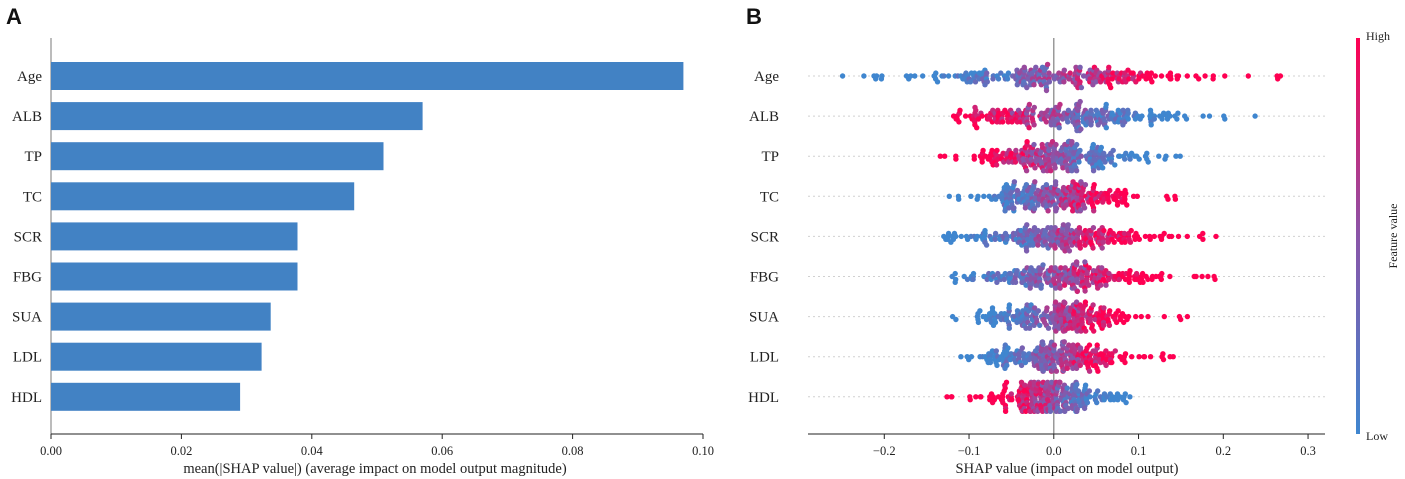  I want to click on x-tick-label: 0.0, so click(1054, 451).